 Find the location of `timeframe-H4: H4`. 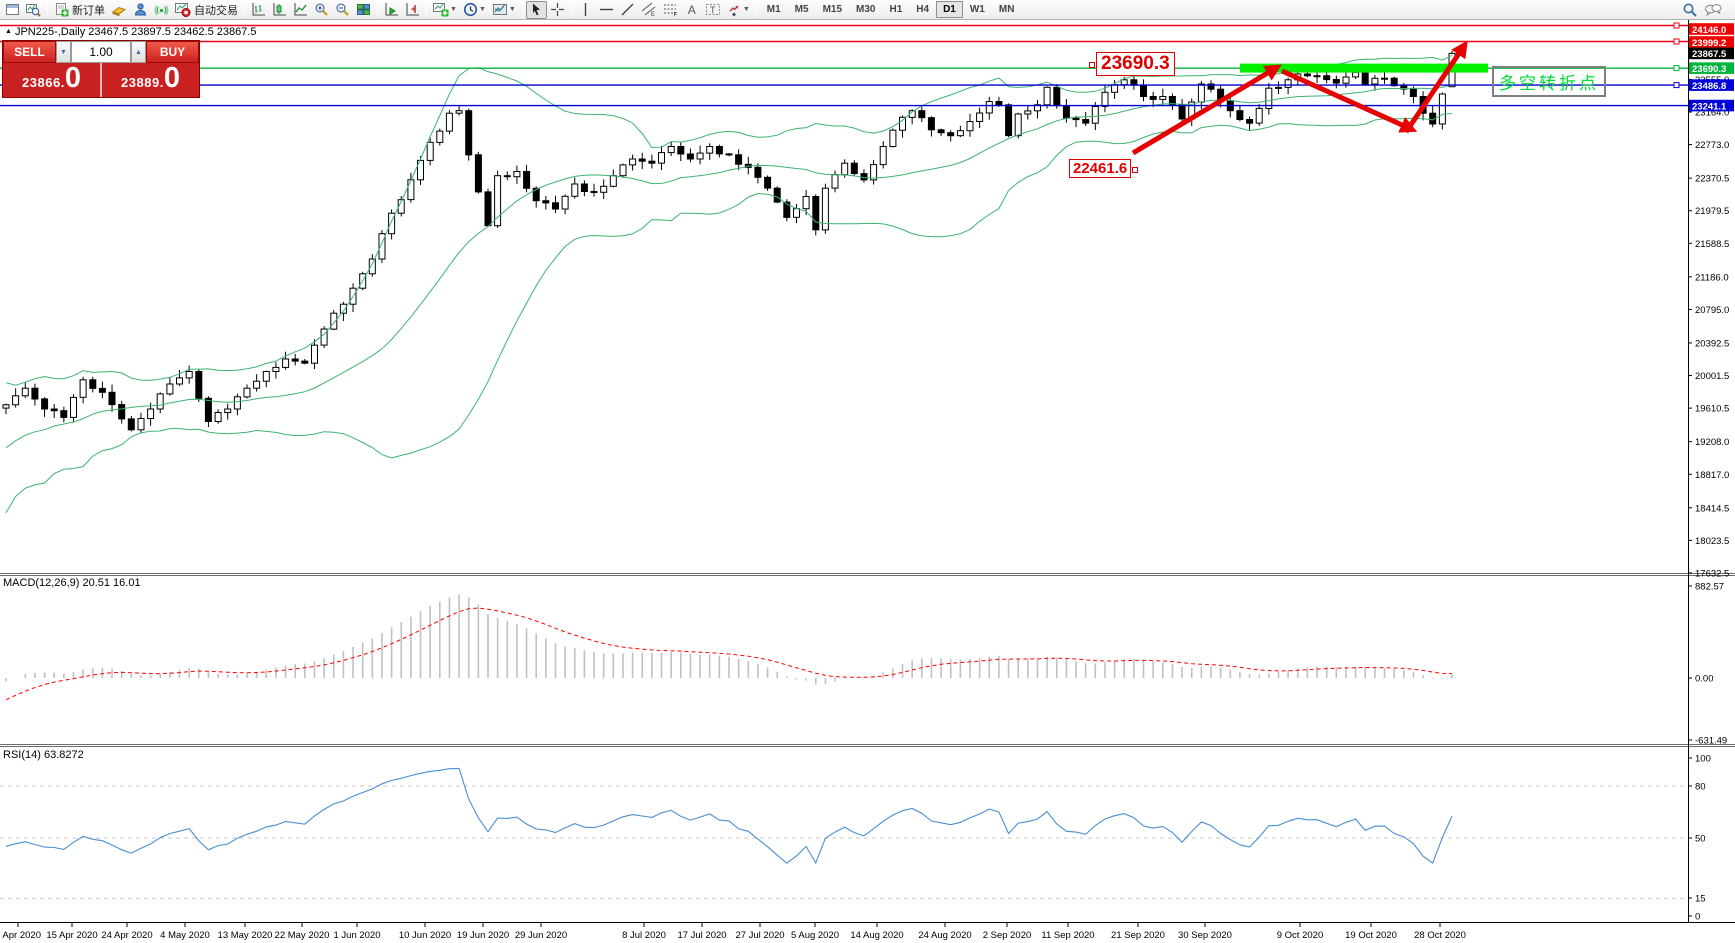

timeframe-H4: H4 is located at coordinates (923, 9).